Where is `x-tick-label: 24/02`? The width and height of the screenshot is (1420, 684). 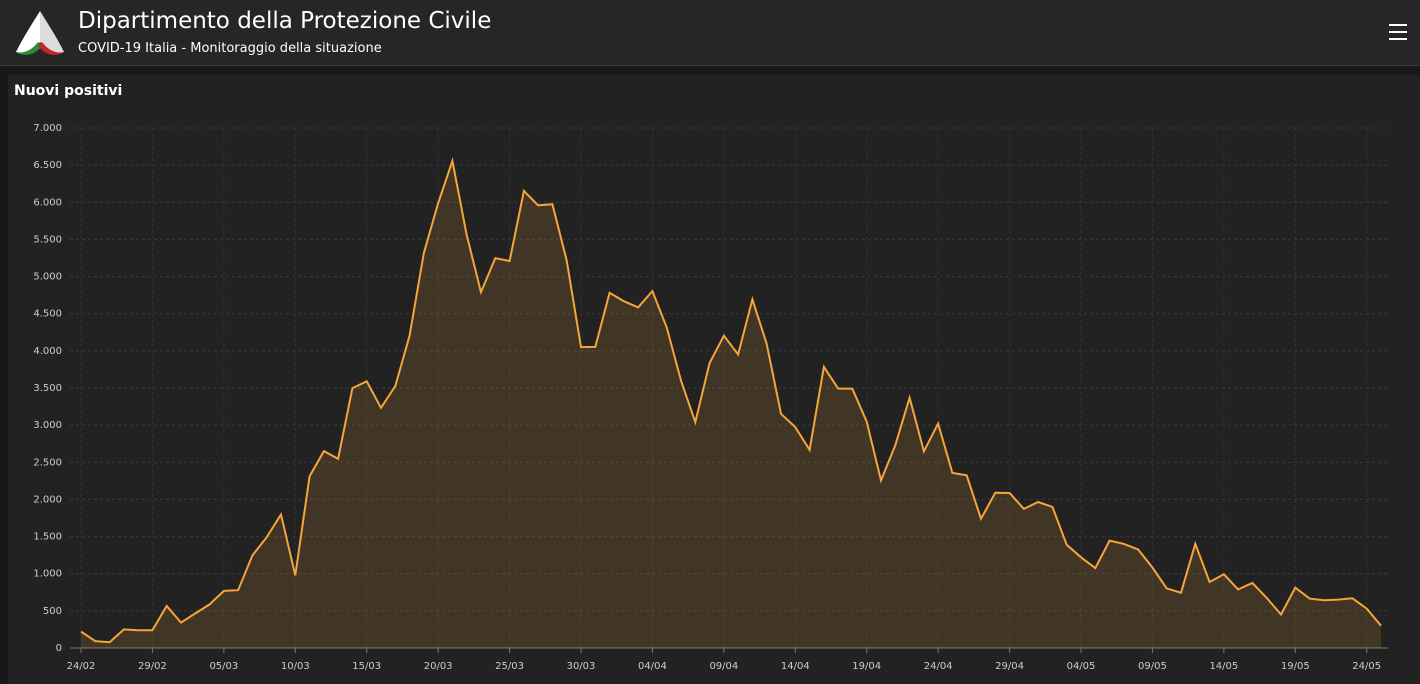
x-tick-label: 24/02 is located at coordinates (81, 666).